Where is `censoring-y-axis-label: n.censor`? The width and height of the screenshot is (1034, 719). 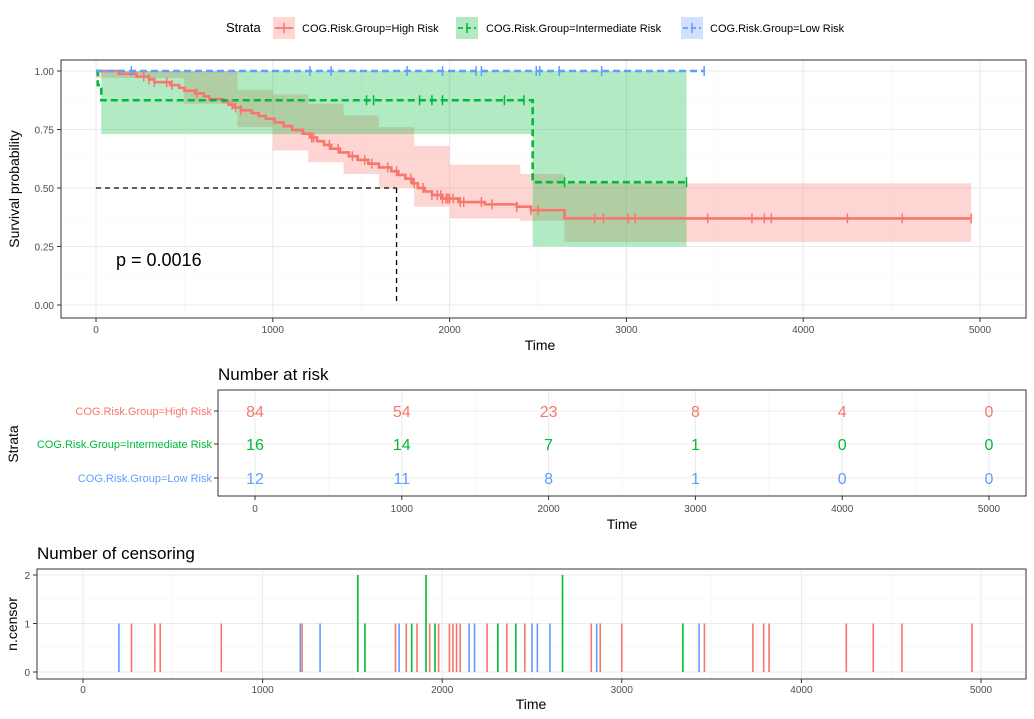
censoring-y-axis-label: n.censor is located at coordinates (12, 624).